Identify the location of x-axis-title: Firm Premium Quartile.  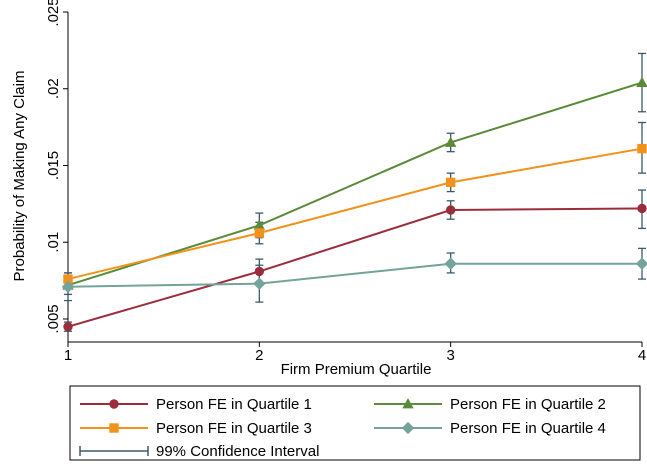
(356, 369).